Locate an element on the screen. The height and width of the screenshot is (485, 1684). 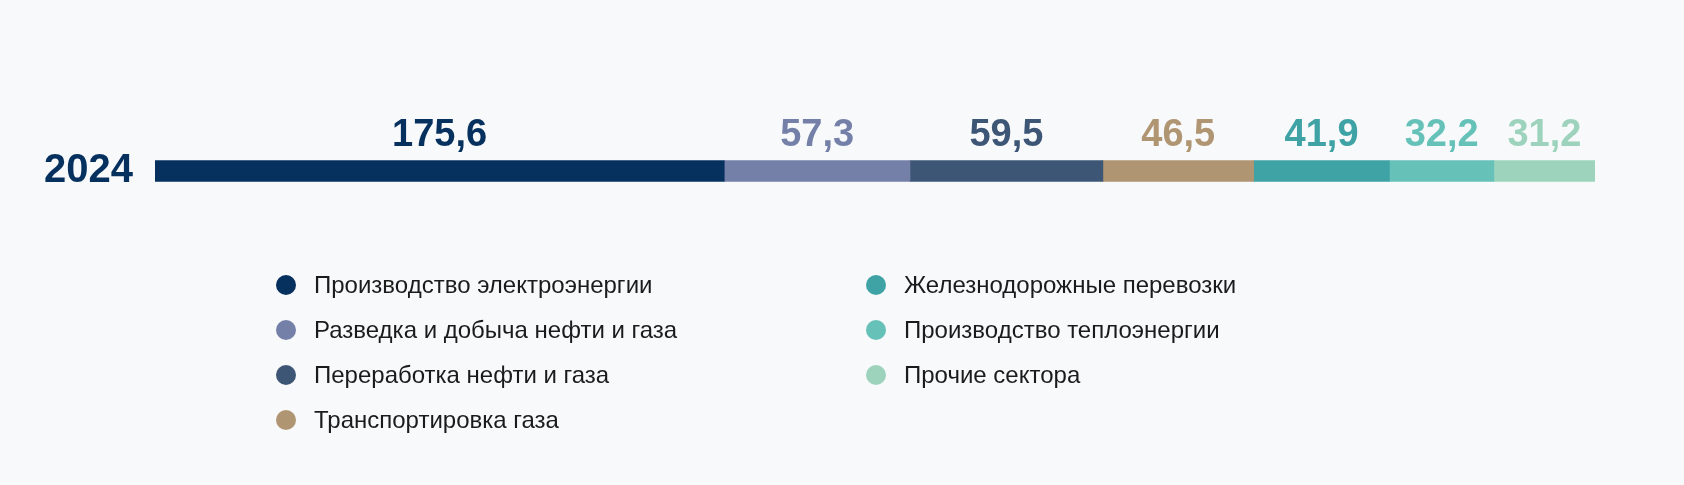
legend-label: Транспортировка газа is located at coordinates (436, 419).